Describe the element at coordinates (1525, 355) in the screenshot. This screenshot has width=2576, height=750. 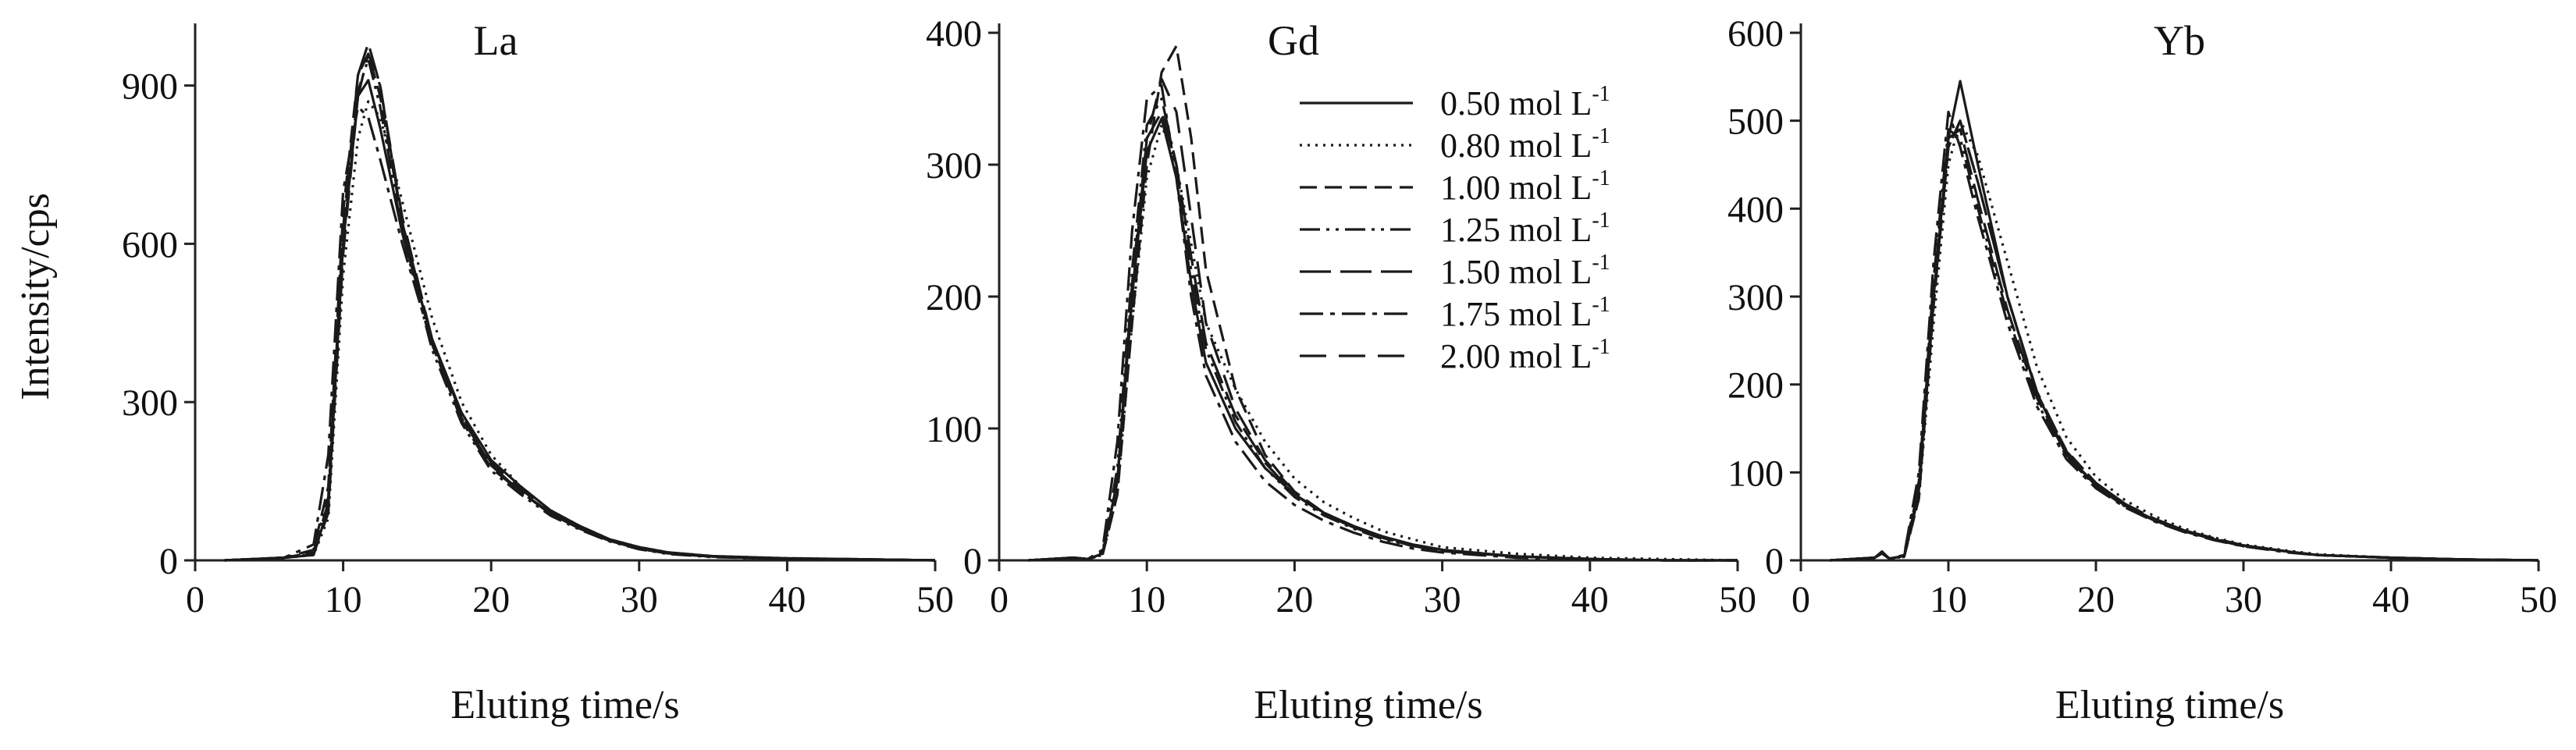
I see `legend-label: 2.00 mol L-1` at that location.